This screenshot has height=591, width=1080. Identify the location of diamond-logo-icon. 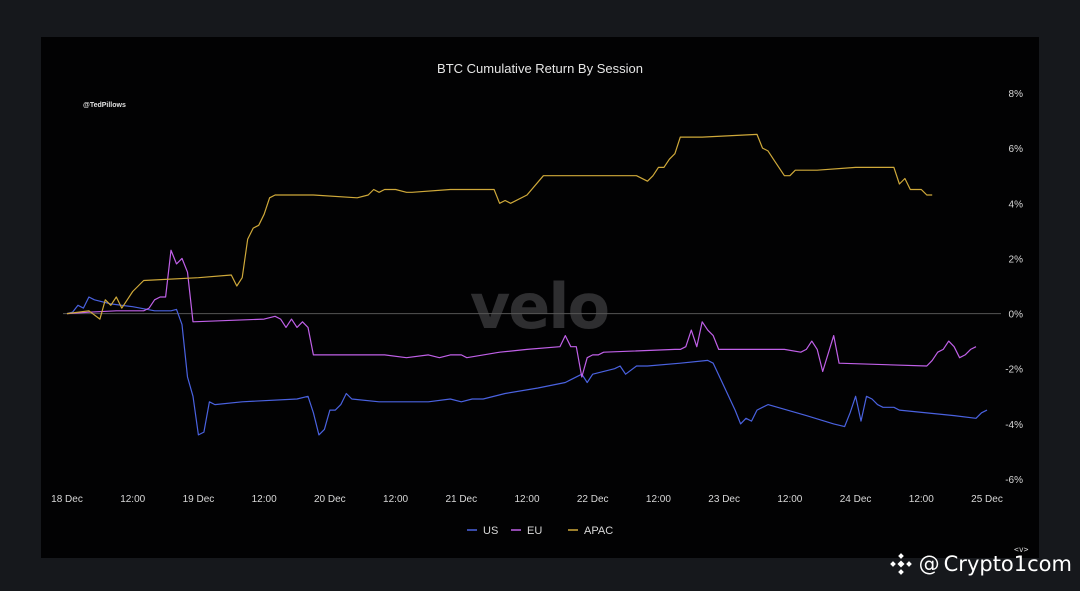
(900, 564).